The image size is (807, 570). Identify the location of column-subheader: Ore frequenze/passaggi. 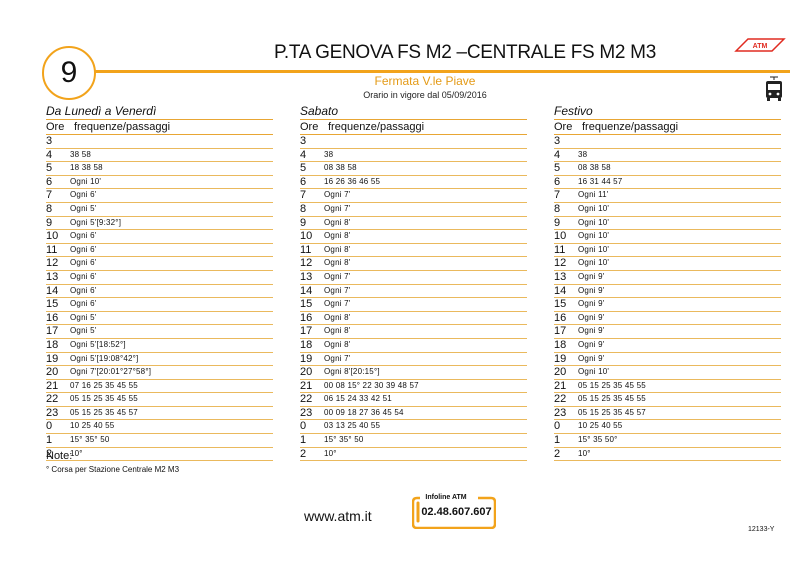
(667, 127).